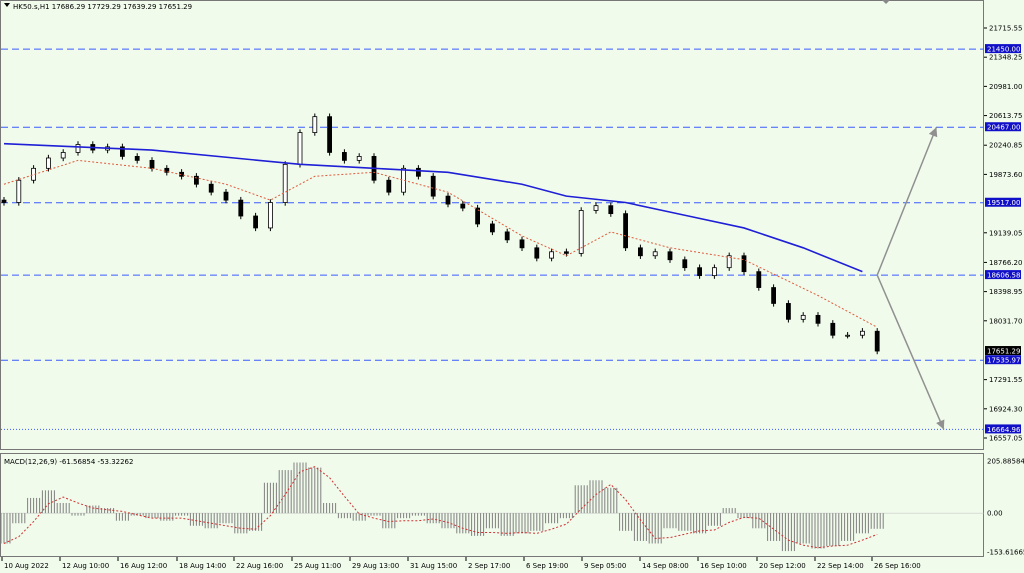 The height and width of the screenshot is (573, 1024). I want to click on macd-signal-line, so click(440, 507).